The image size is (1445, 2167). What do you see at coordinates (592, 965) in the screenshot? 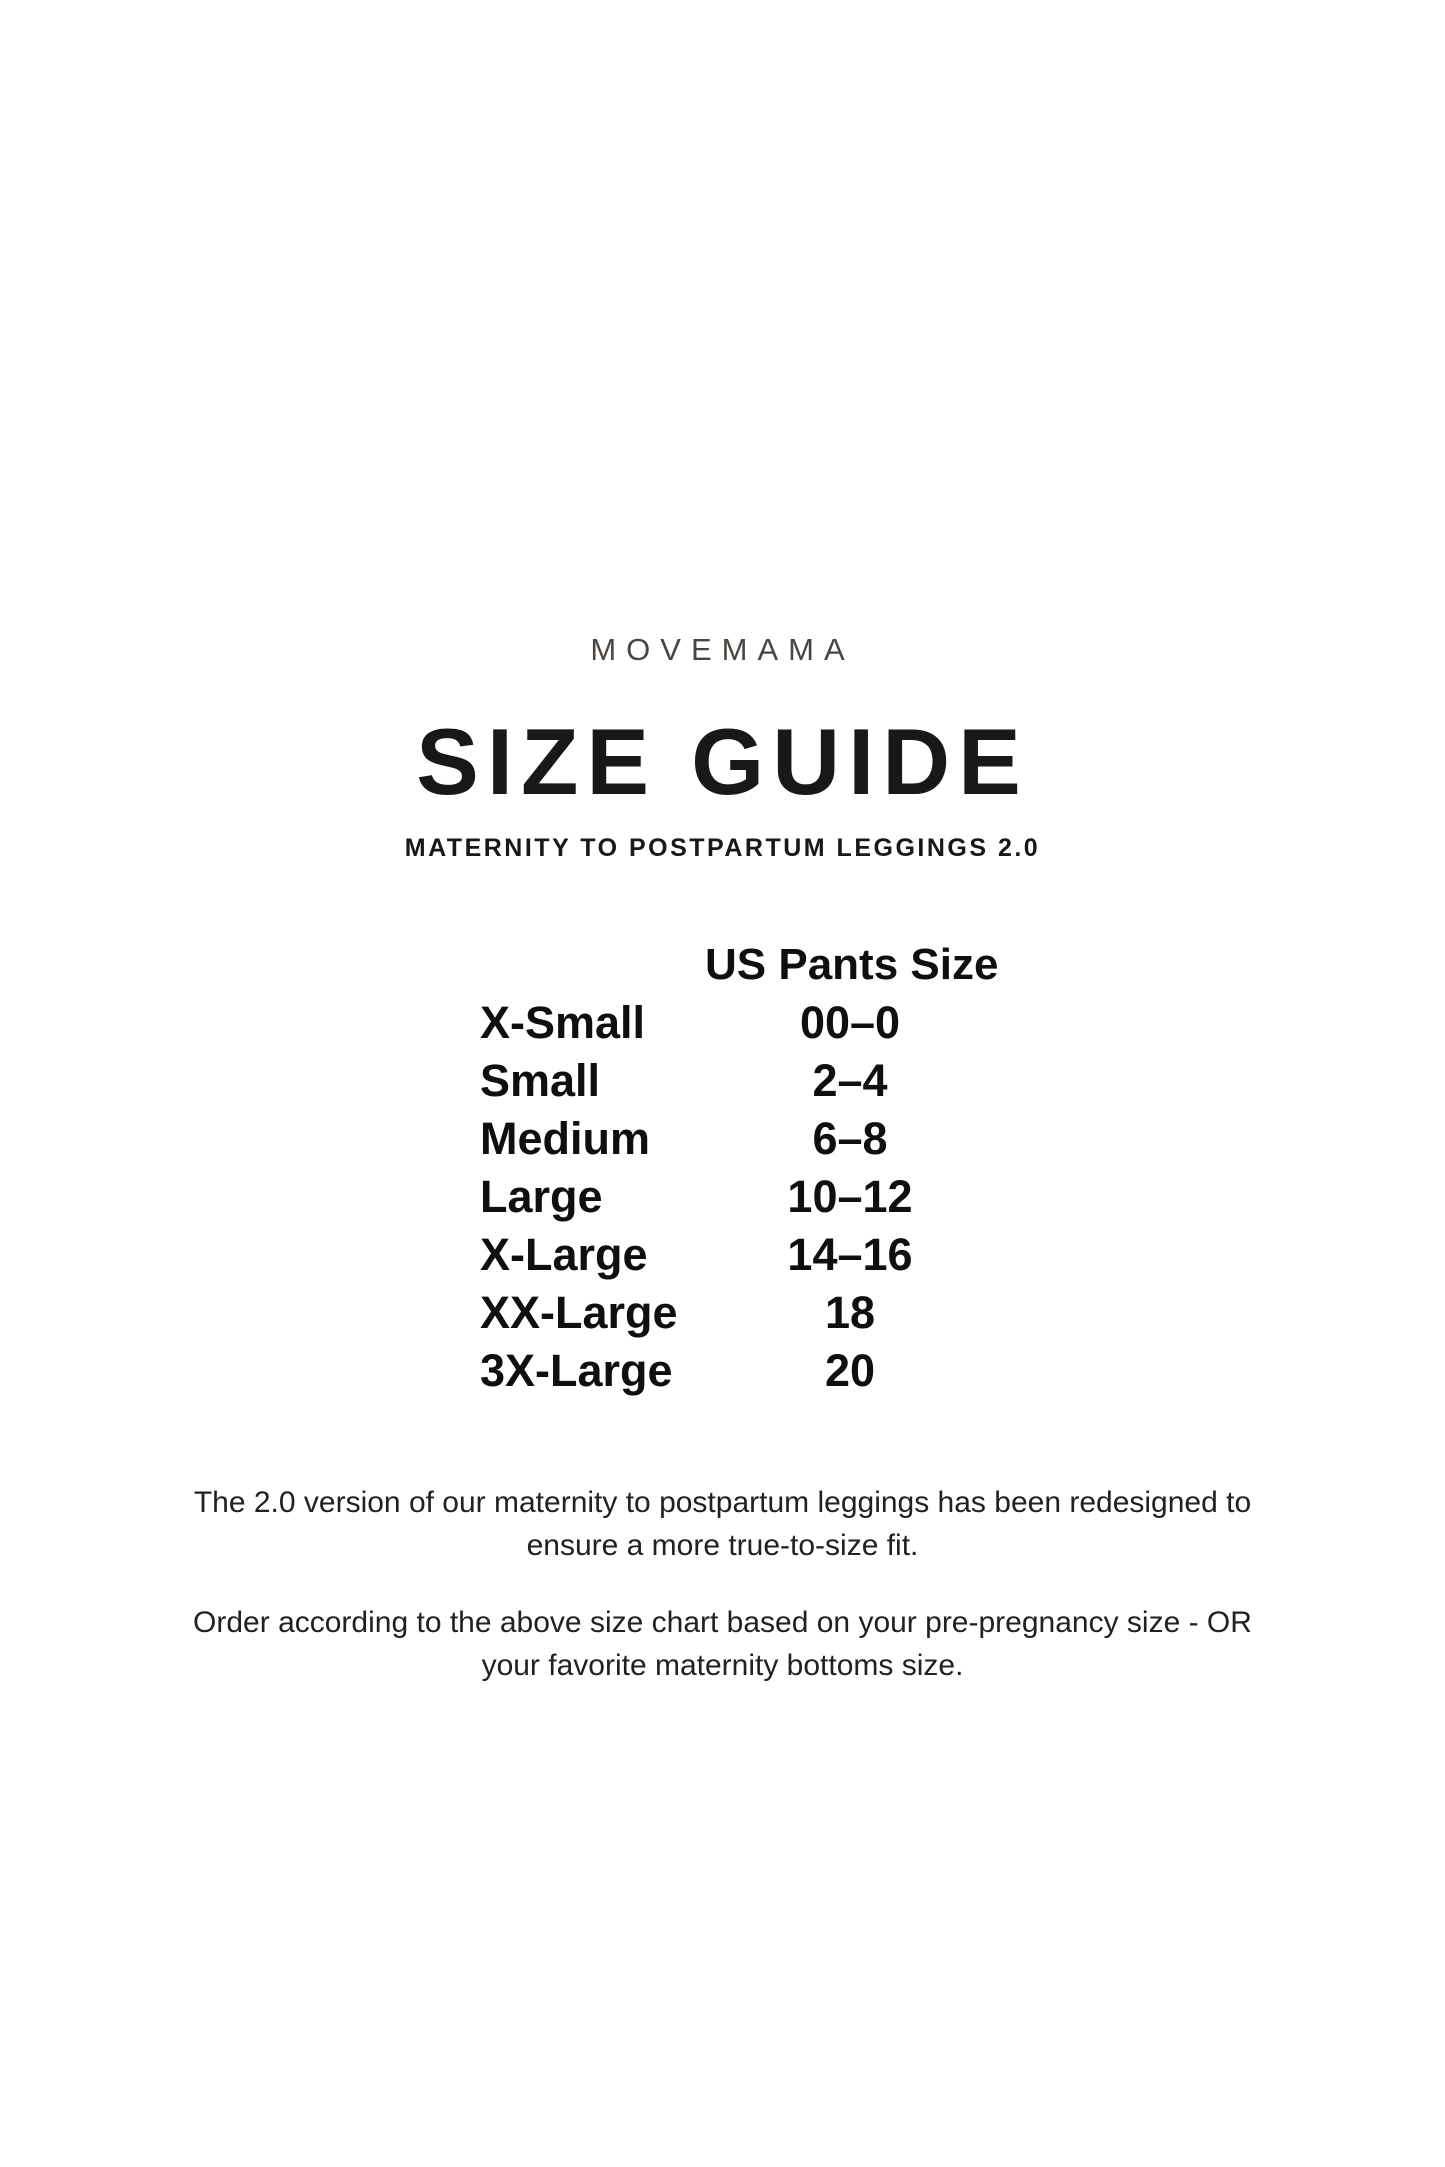
I see `size-table-header-spacer` at bounding box center [592, 965].